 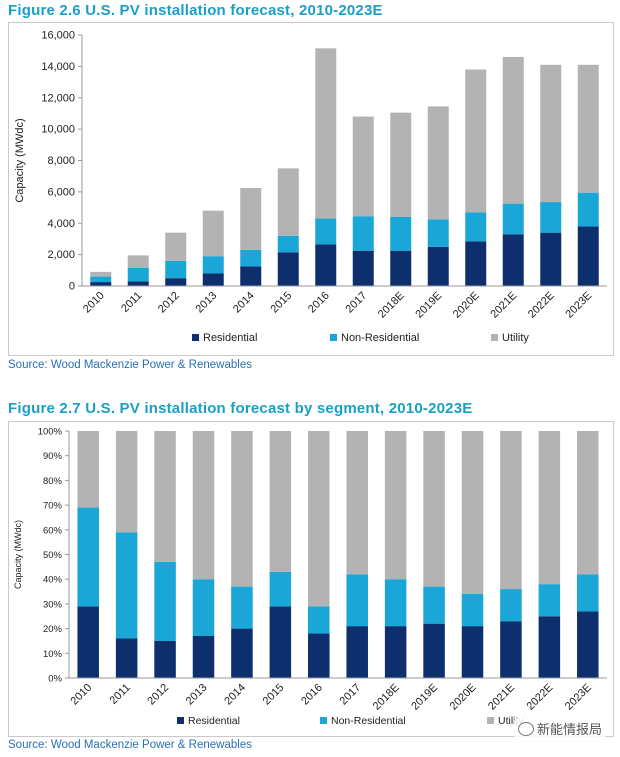 What do you see at coordinates (203, 505) in the screenshot?
I see `chart2-bar-2013-utility` at bounding box center [203, 505].